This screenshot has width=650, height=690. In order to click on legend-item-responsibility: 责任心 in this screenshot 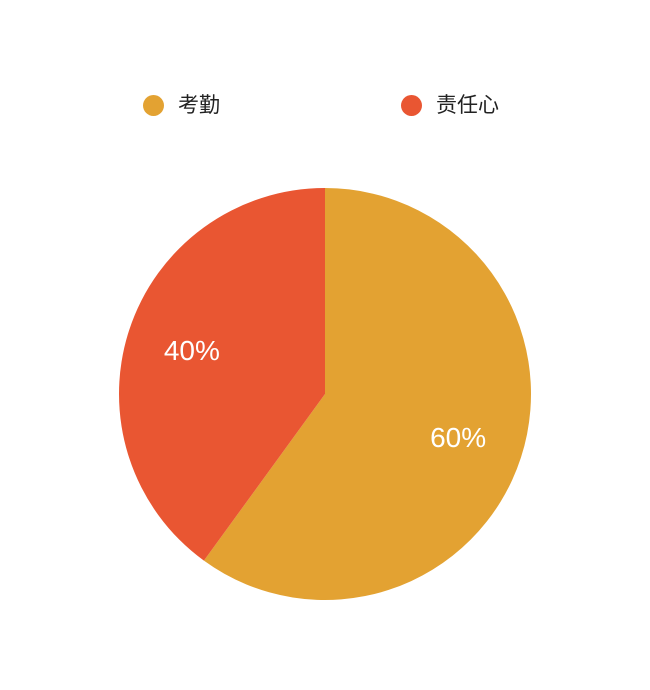, I will do `click(450, 105)`.